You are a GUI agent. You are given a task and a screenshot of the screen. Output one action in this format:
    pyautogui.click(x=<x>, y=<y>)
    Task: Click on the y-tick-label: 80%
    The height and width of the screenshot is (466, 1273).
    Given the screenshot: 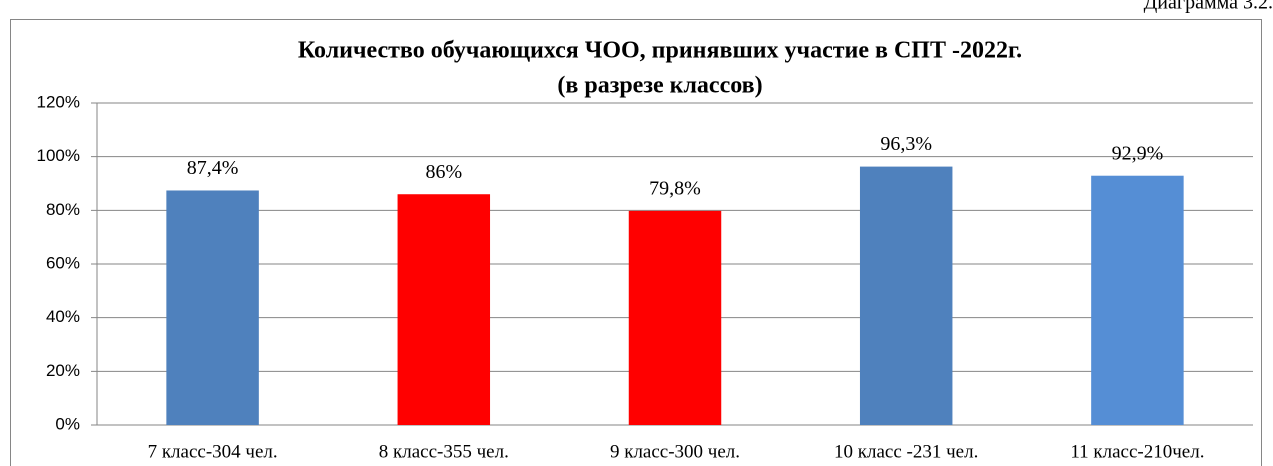 What is the action you would take?
    pyautogui.click(x=63, y=209)
    